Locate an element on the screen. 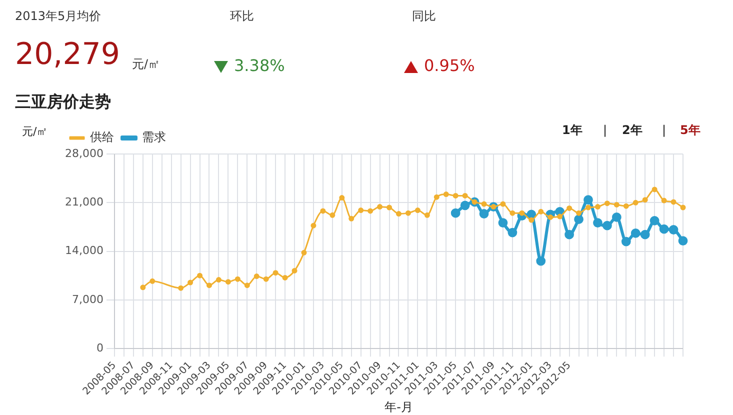 The width and height of the screenshot is (733, 415). y-tick-label: 21,000 is located at coordinates (84, 202).